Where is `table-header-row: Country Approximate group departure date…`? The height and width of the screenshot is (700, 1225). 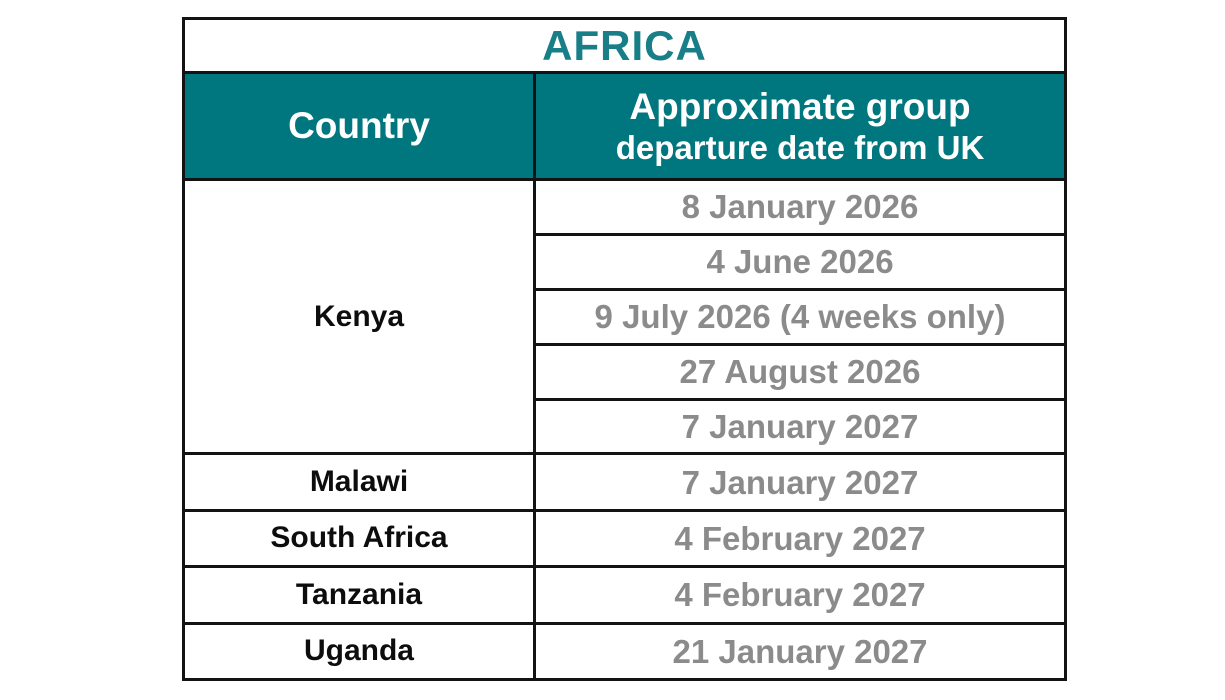
table-header-row: Country Approximate group departure date… is located at coordinates (624, 126).